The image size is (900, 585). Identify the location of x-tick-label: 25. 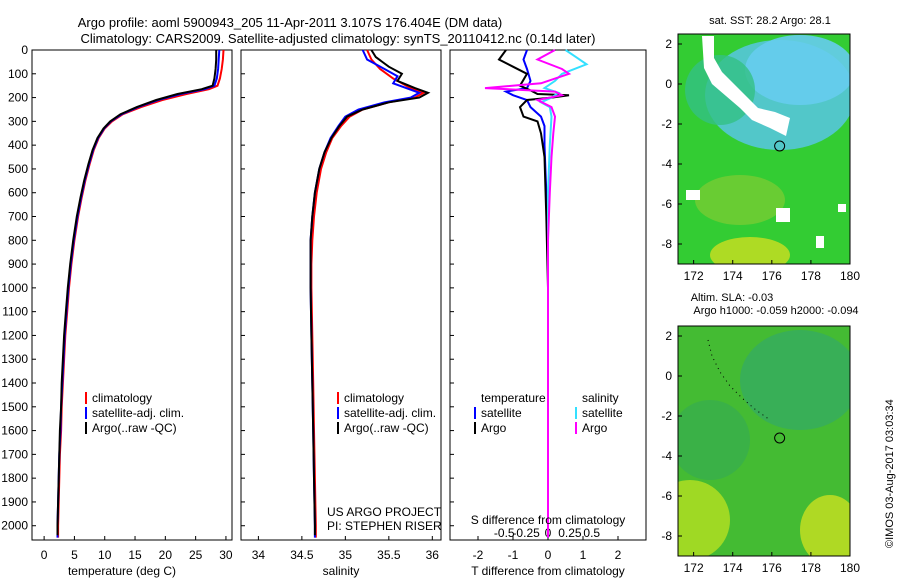
(196, 555).